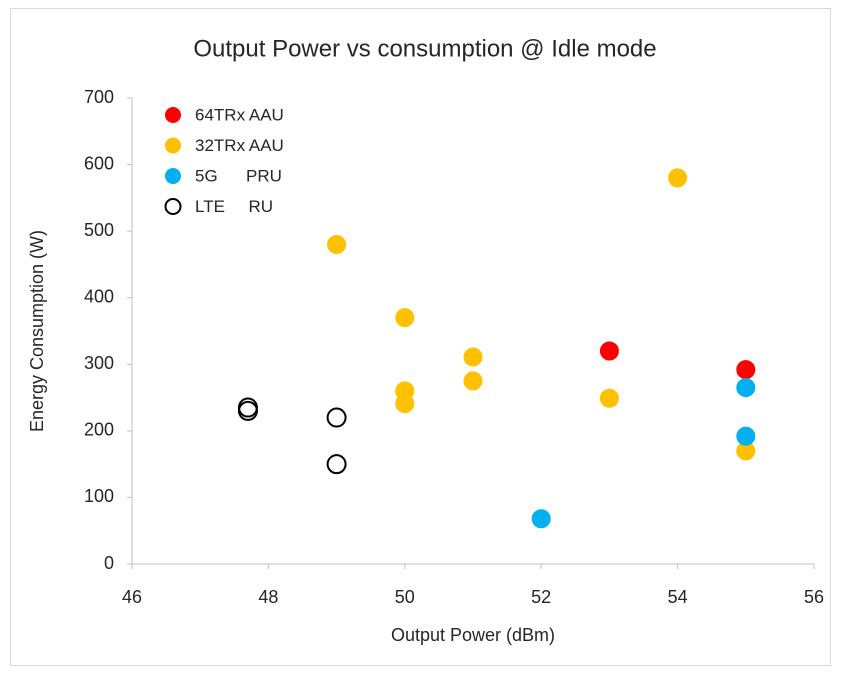 Image resolution: width=844 pixels, height=677 pixels. What do you see at coordinates (424, 48) in the screenshot?
I see `chart-title: Output Power vs consumption @ Idle mode` at bounding box center [424, 48].